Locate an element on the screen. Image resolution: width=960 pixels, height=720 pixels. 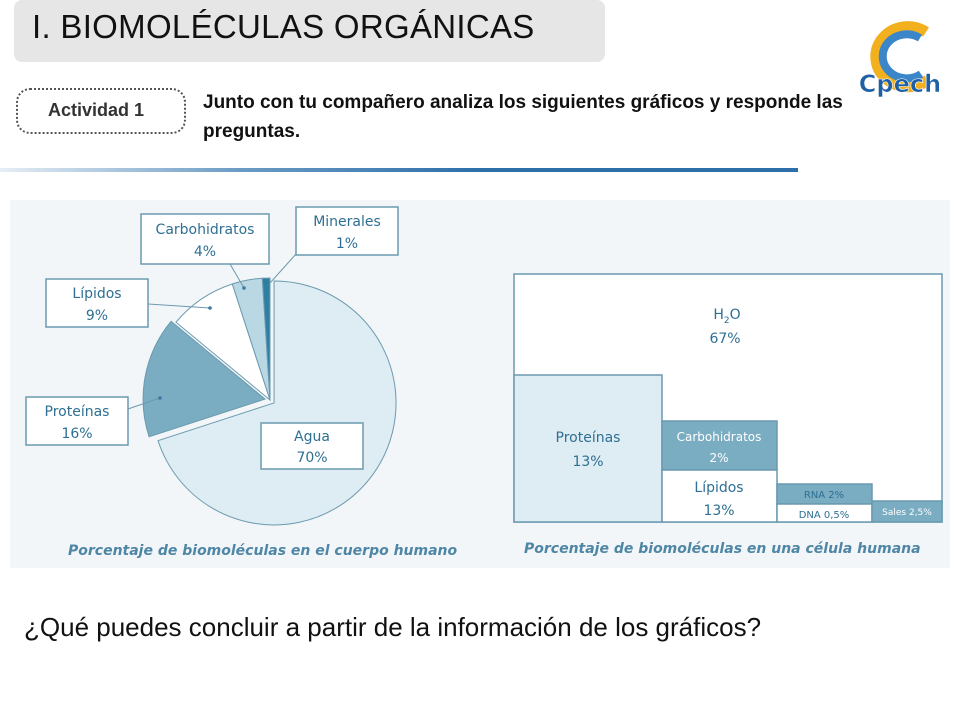
pie-slice-protenas is located at coordinates (204, 379).